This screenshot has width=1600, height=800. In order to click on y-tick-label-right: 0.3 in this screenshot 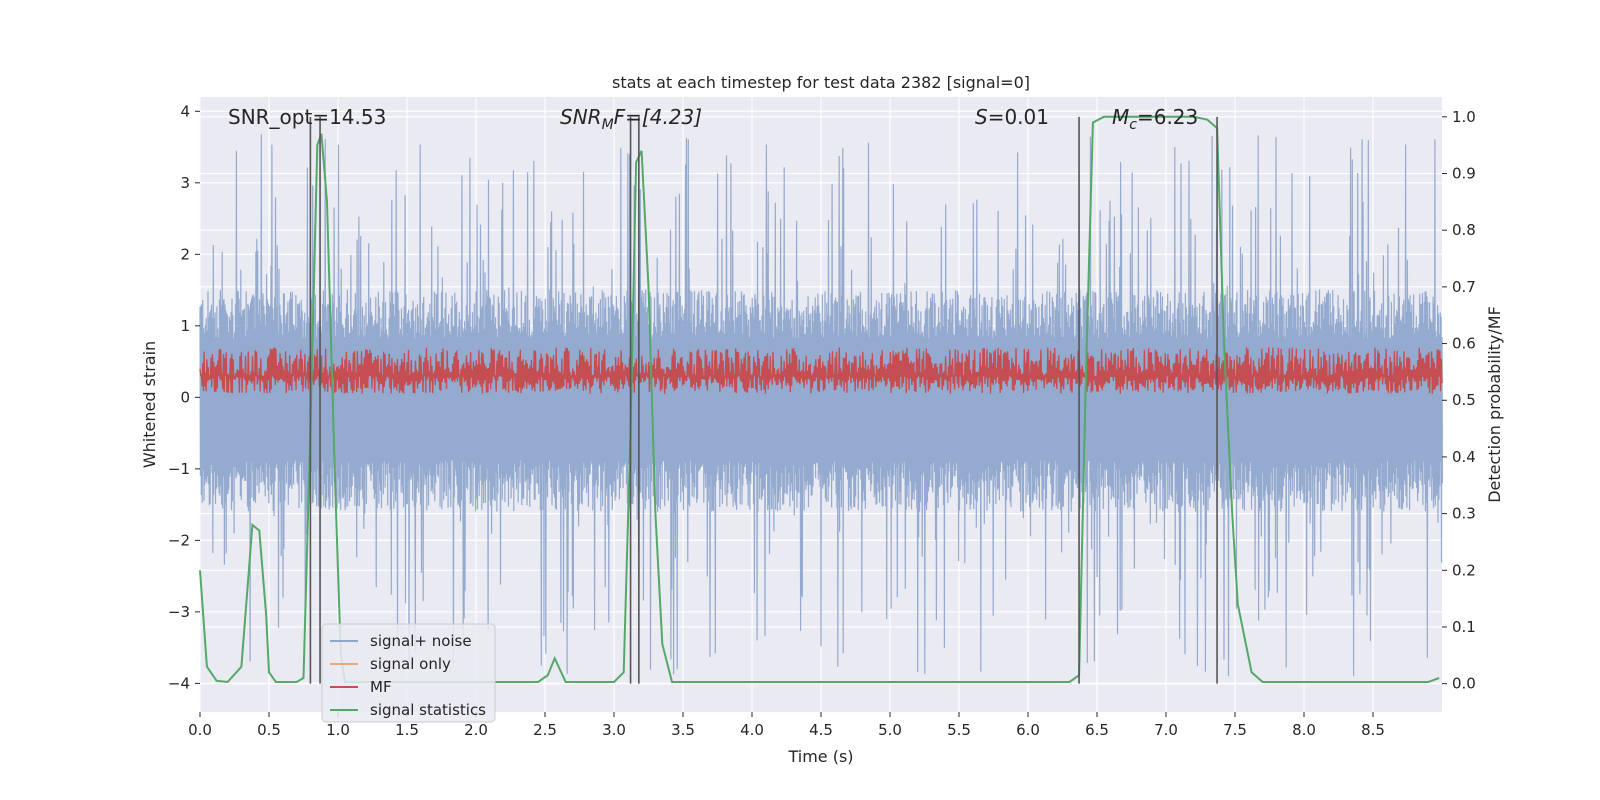, I will do `click(1464, 514)`.